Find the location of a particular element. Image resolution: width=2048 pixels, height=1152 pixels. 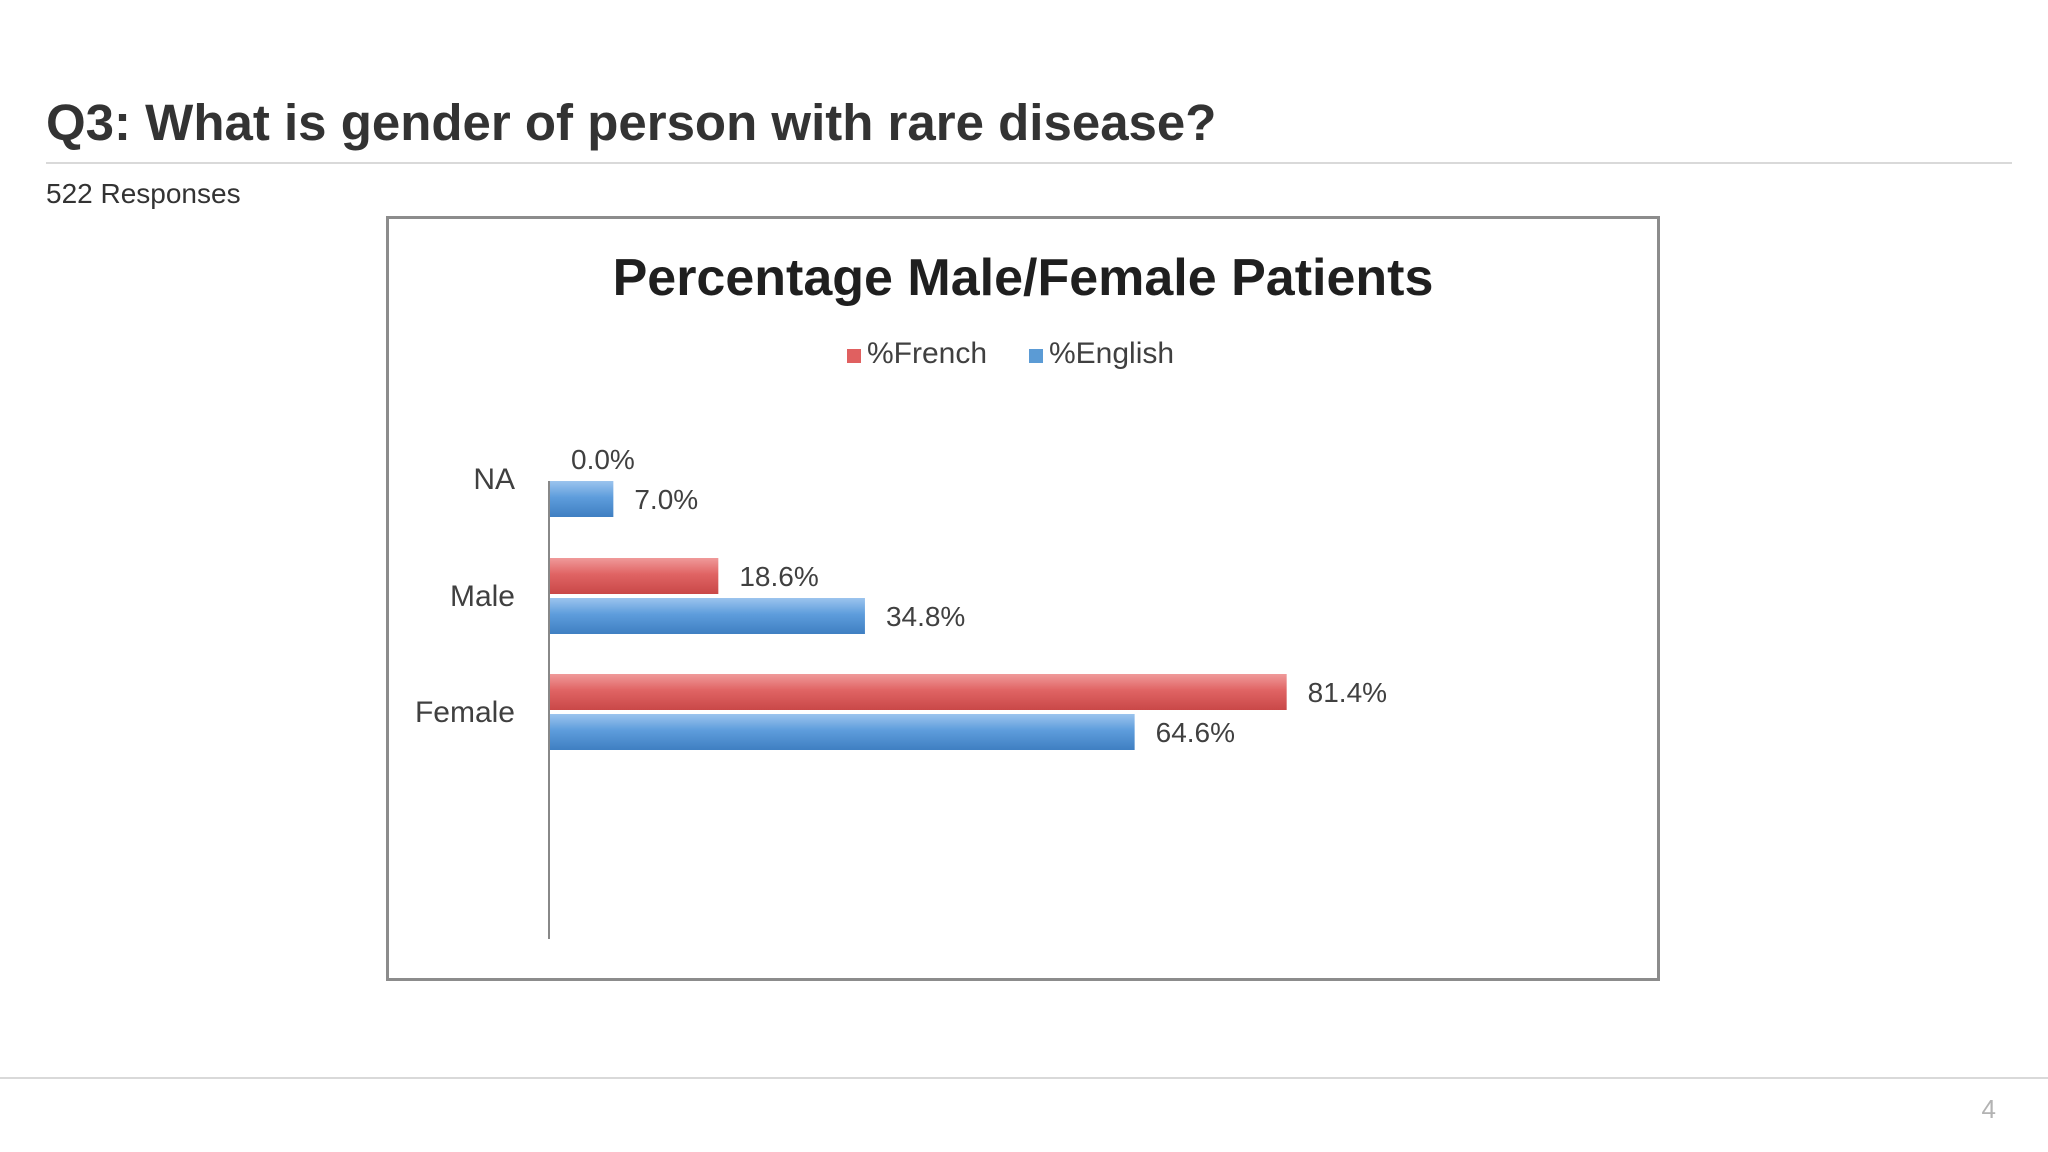

category-label-female: Female is located at coordinates (465, 712).